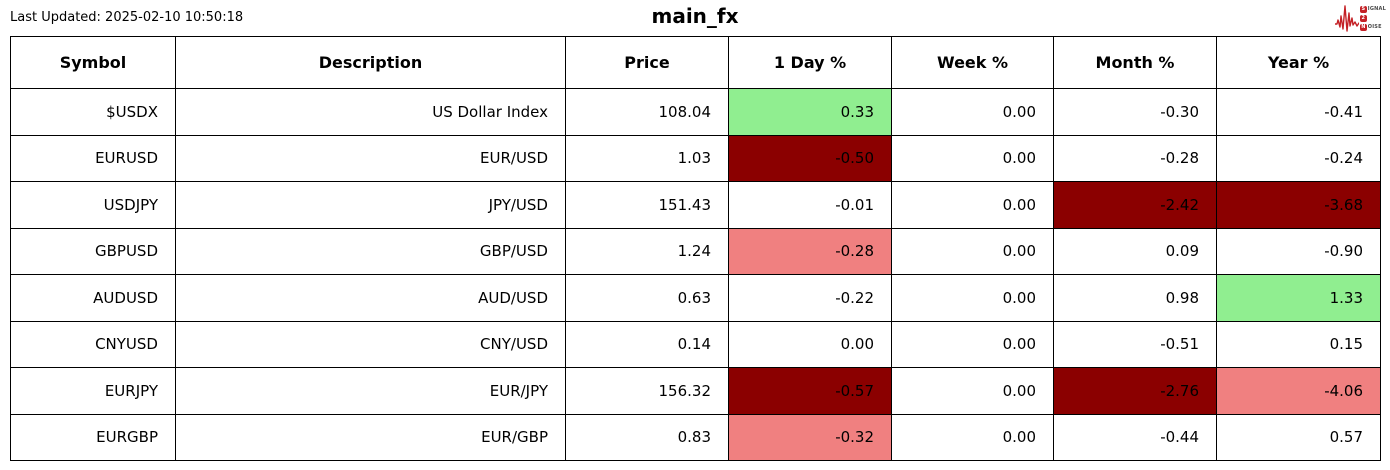  I want to click on symbol-cell: AUDUSD, so click(93, 298).